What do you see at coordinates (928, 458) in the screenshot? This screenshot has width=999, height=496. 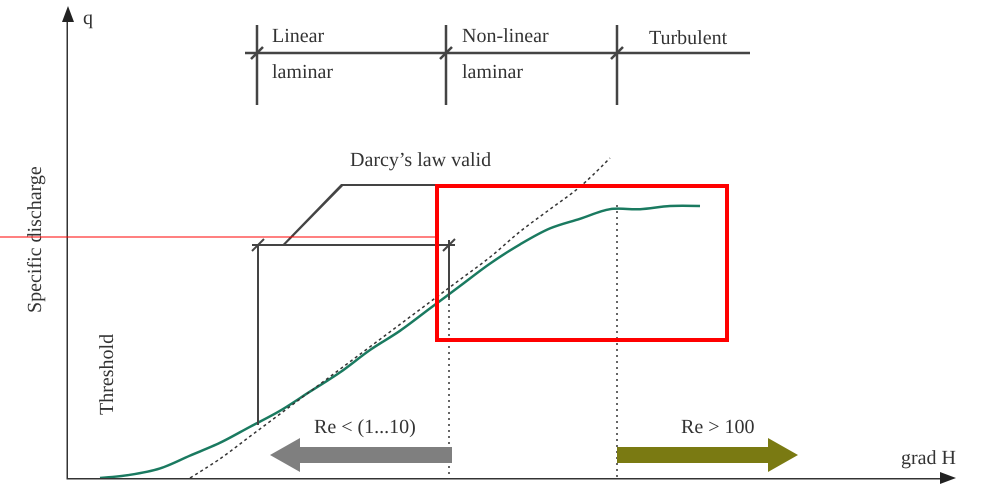 I see `text: grad H` at bounding box center [928, 458].